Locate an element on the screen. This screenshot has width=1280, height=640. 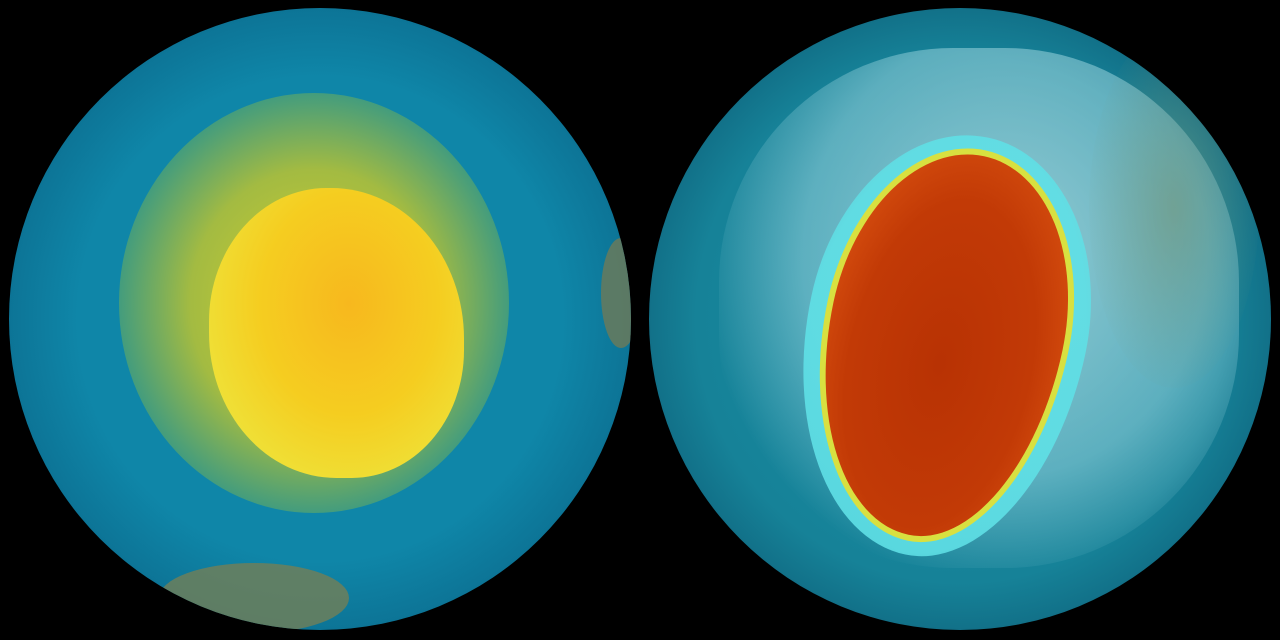
antarctica-region is located at coordinates (336, 333).